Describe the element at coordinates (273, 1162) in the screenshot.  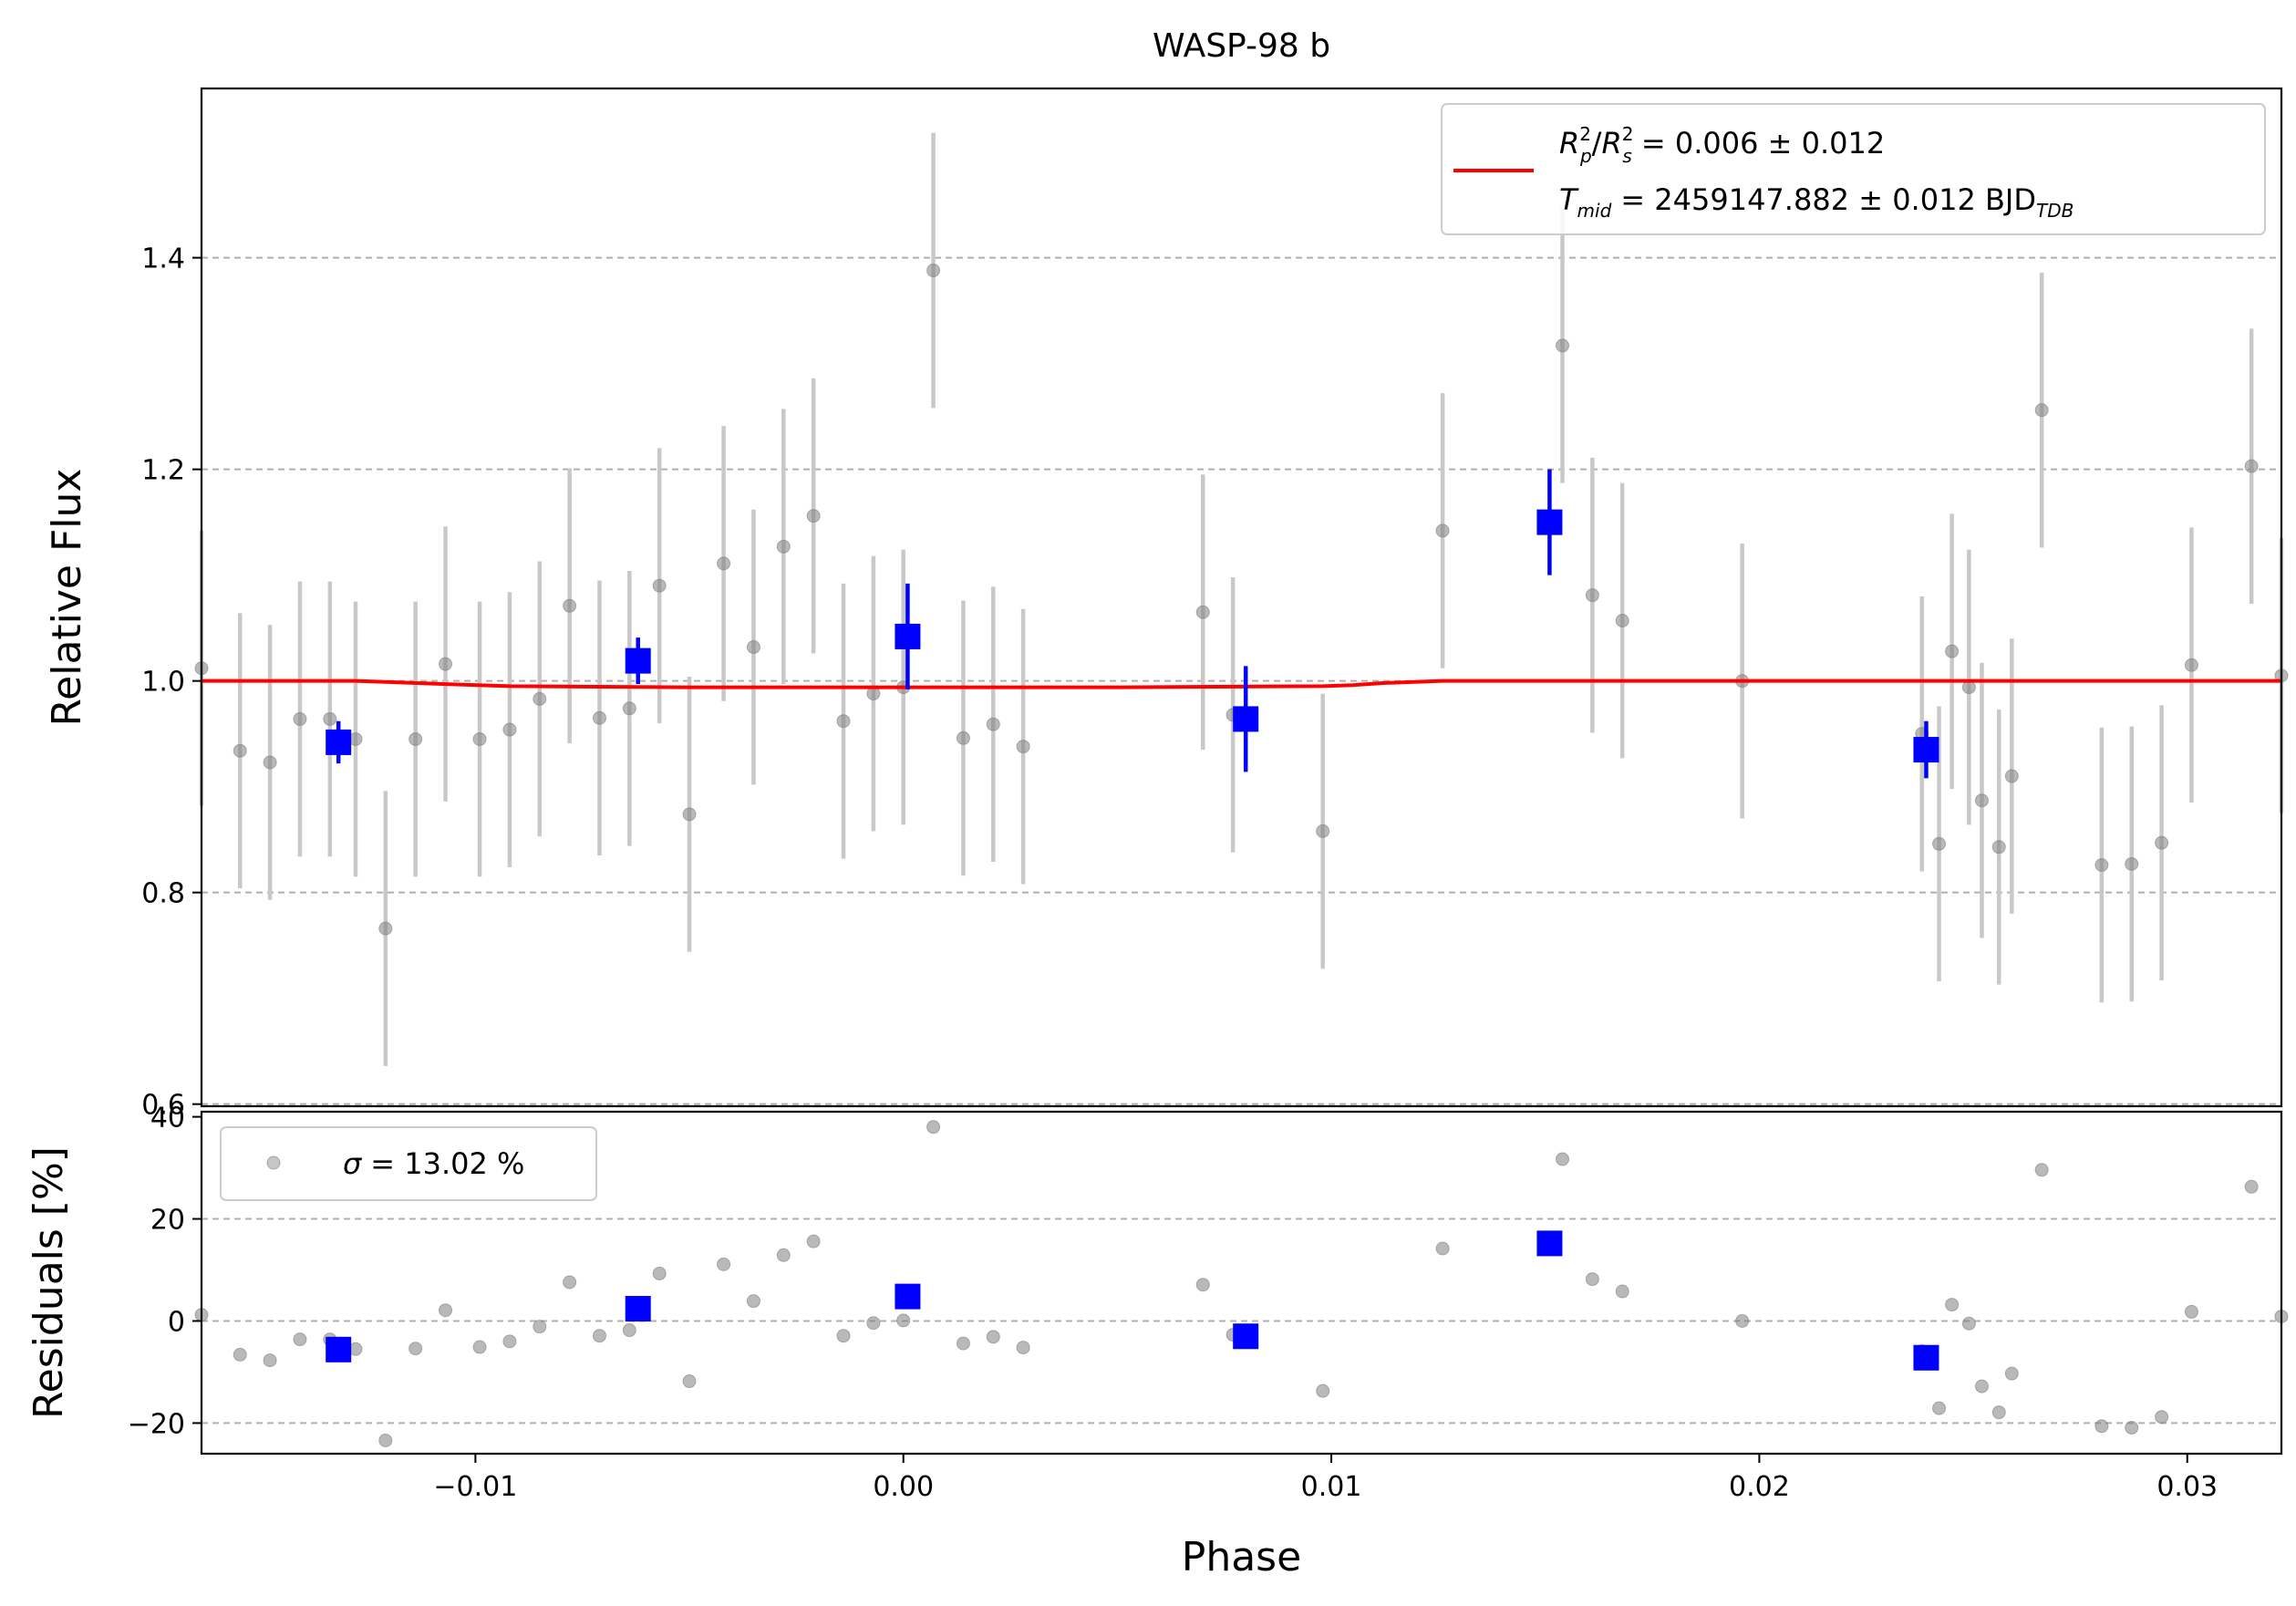
I see `legend-raw-marker` at that location.